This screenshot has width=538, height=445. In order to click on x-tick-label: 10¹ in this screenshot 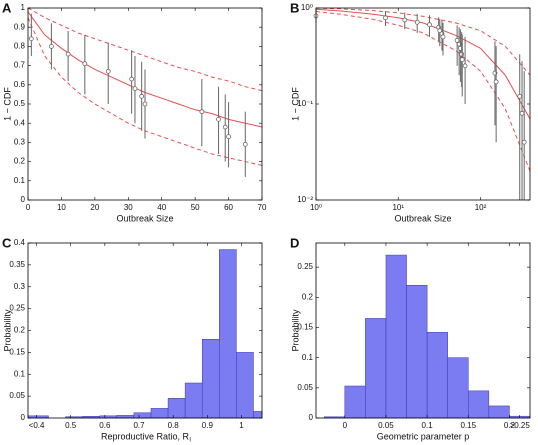, I will do `click(398, 207)`.